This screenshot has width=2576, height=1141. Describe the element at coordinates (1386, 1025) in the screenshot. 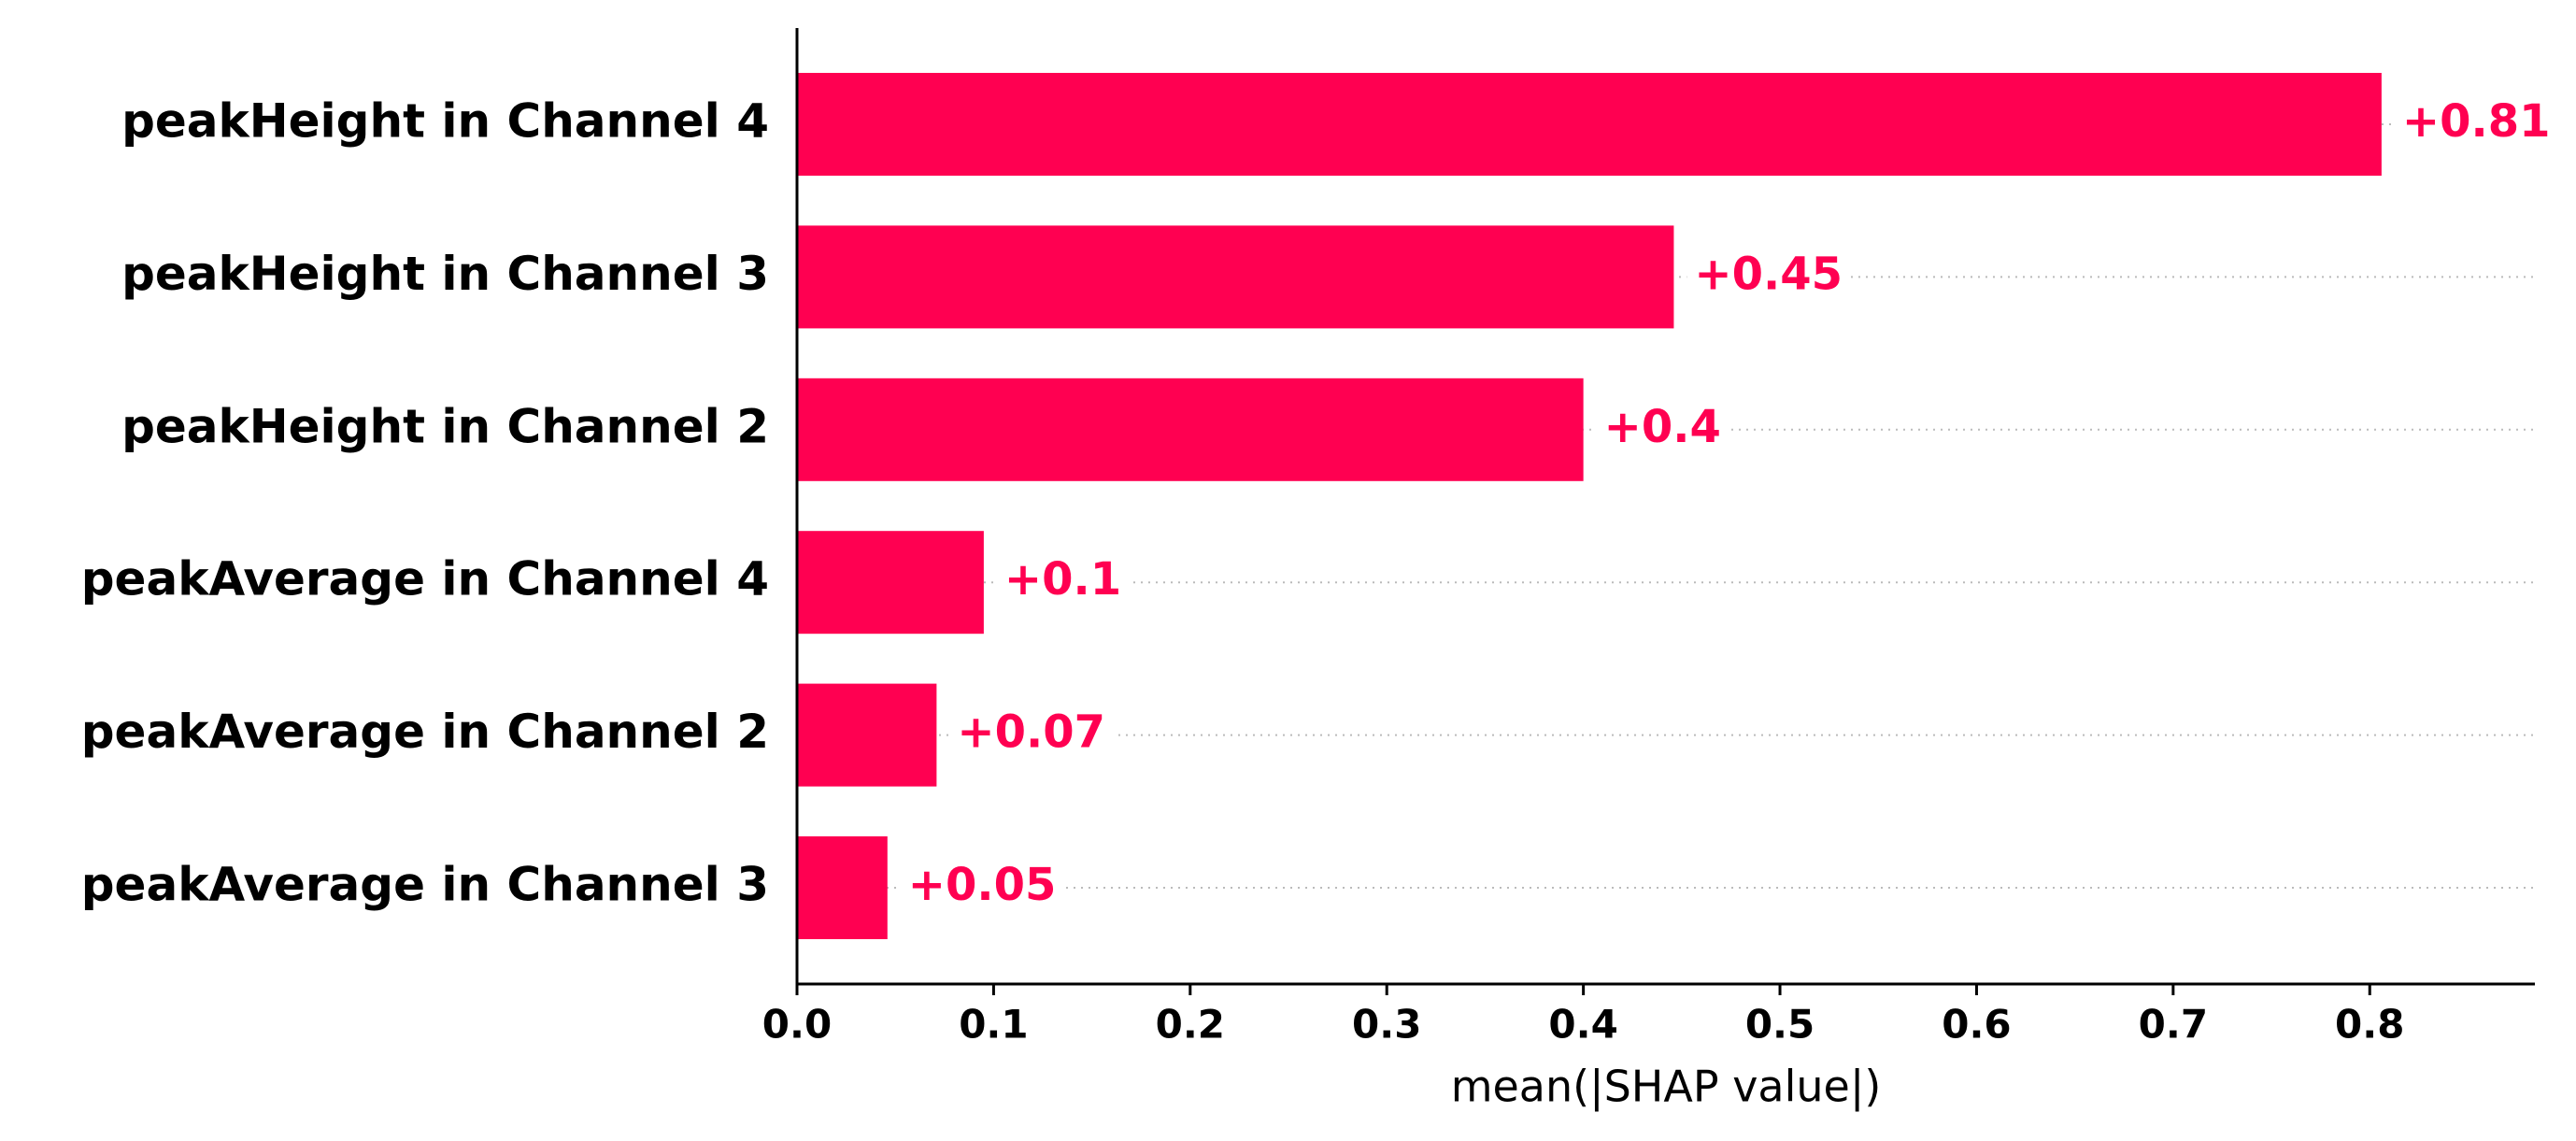

I see `x-tick-label: 0.3` at that location.